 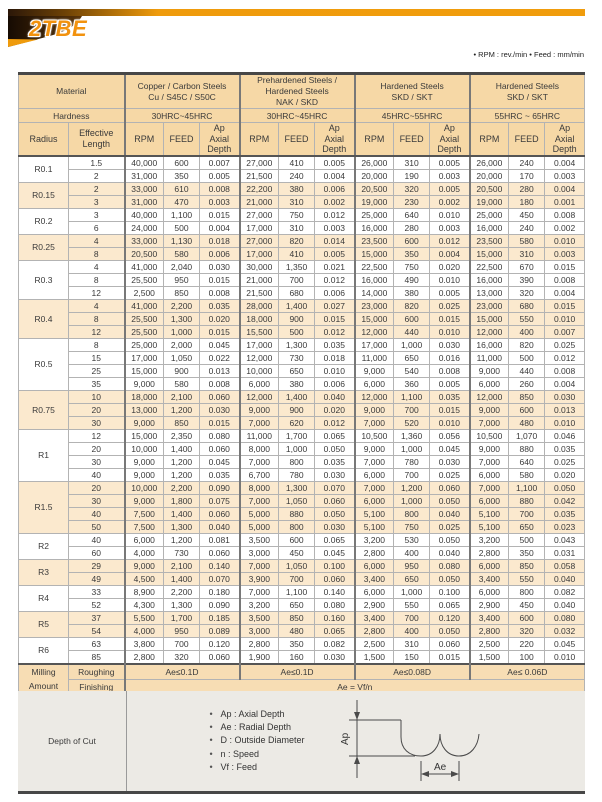 I want to click on data-cell: 680, so click(x=527, y=305).